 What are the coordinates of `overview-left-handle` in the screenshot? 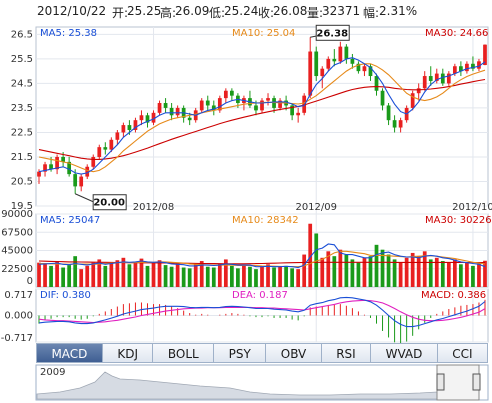 It's located at (440, 382).